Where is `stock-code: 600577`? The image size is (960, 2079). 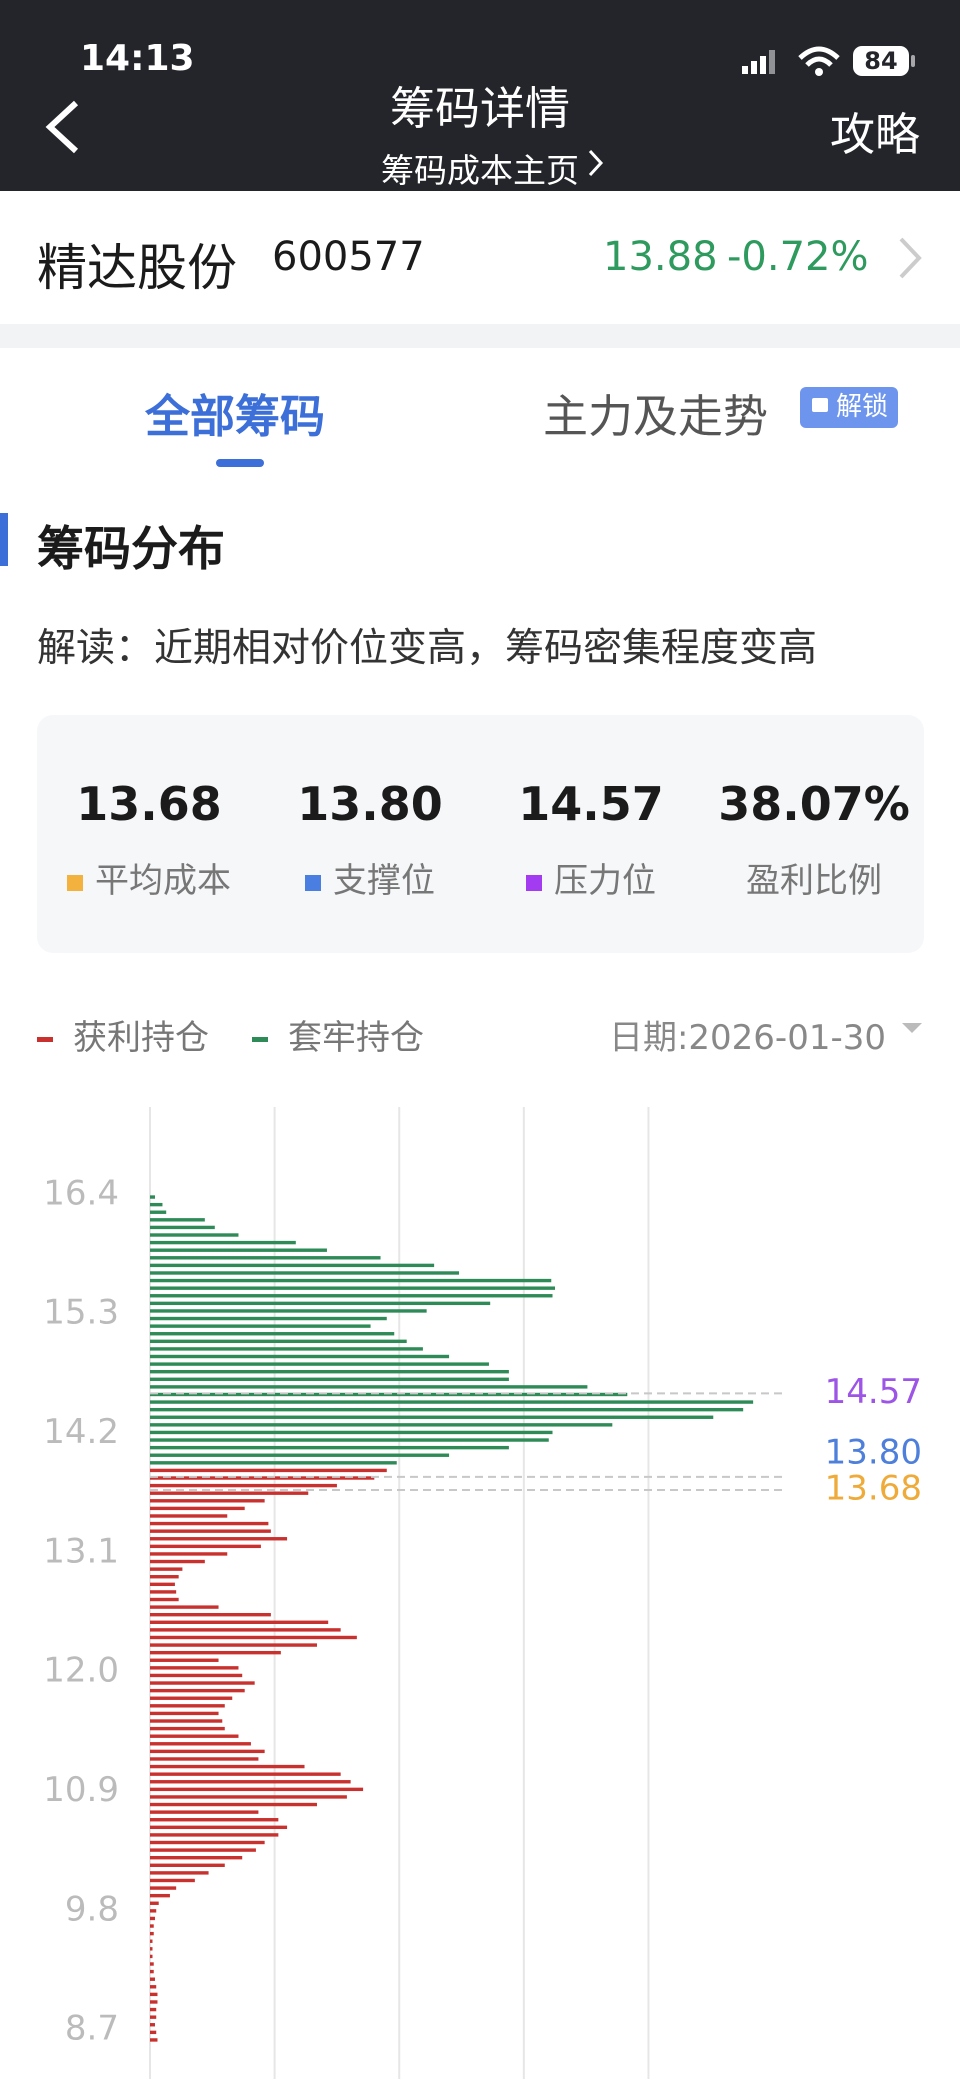
stock-code: 600577 is located at coordinates (348, 257).